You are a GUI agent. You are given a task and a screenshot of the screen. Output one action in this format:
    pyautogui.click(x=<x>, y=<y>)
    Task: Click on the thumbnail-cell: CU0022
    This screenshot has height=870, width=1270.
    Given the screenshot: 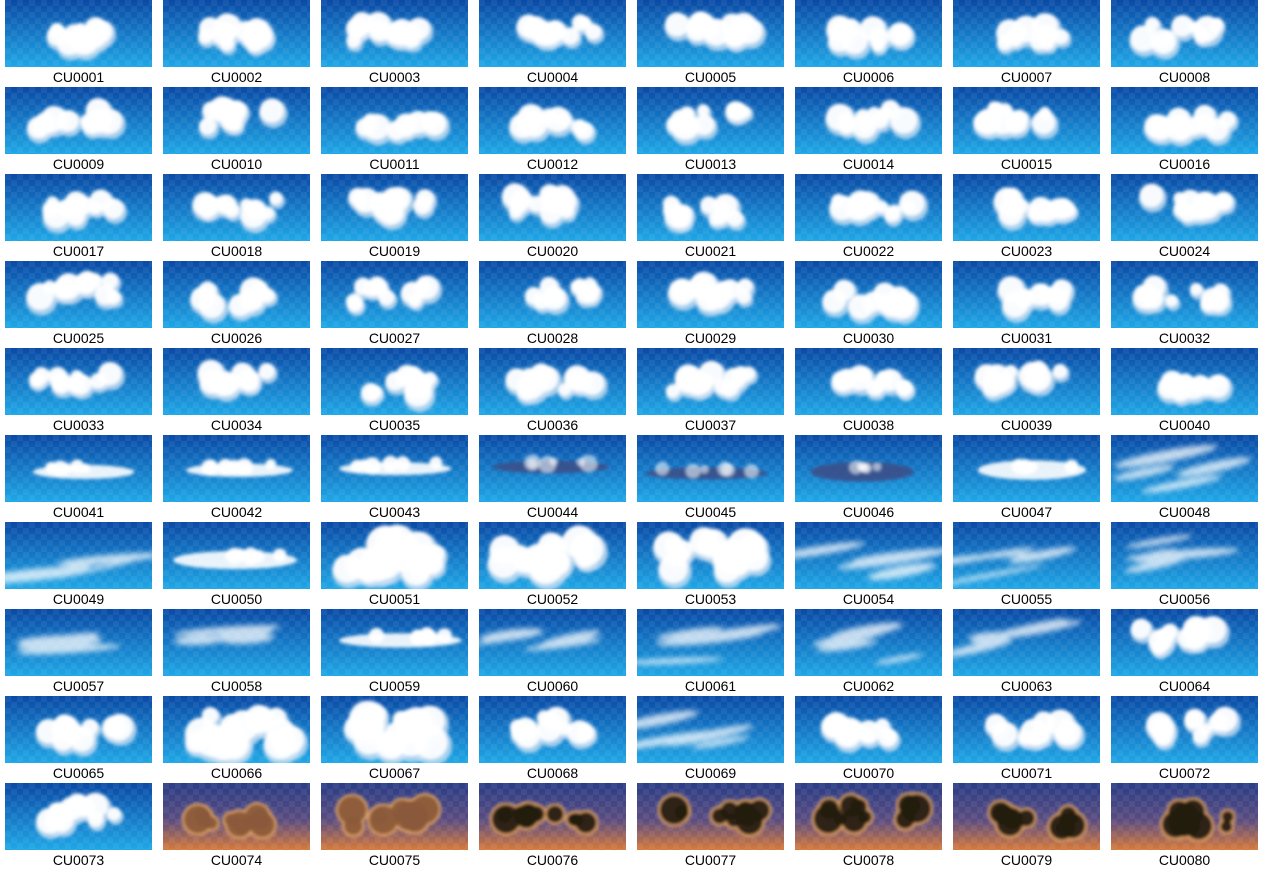 What is the action you would take?
    pyautogui.click(x=869, y=217)
    